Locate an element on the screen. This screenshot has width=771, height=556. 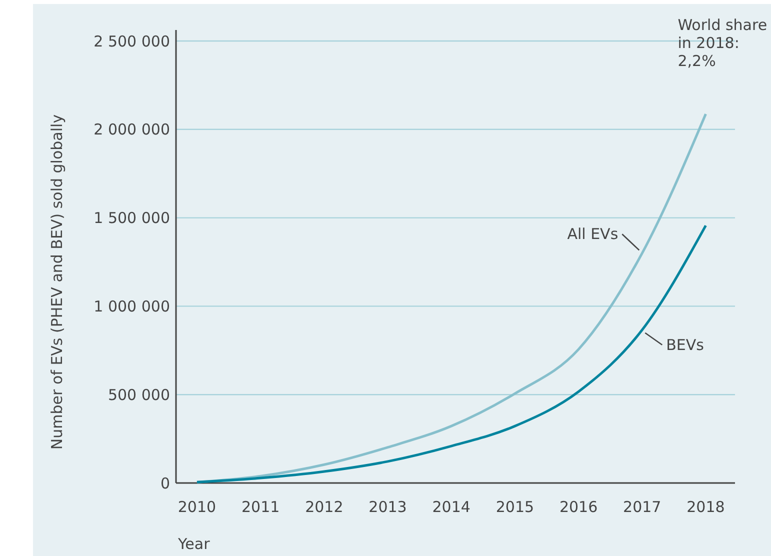
x-tick-label: 2011 is located at coordinates (260, 507).